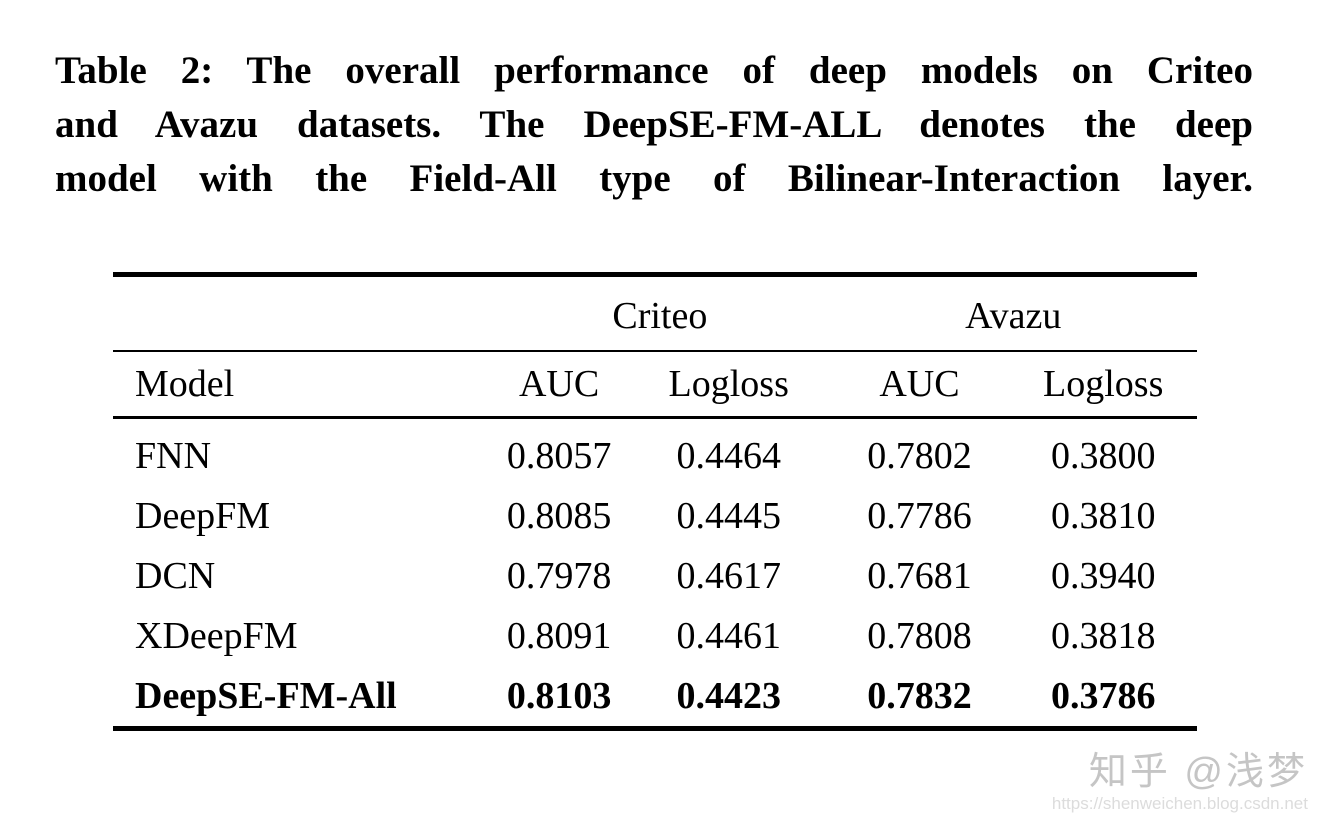  I want to click on criteo-auc-cell: 0.8091, so click(559, 636).